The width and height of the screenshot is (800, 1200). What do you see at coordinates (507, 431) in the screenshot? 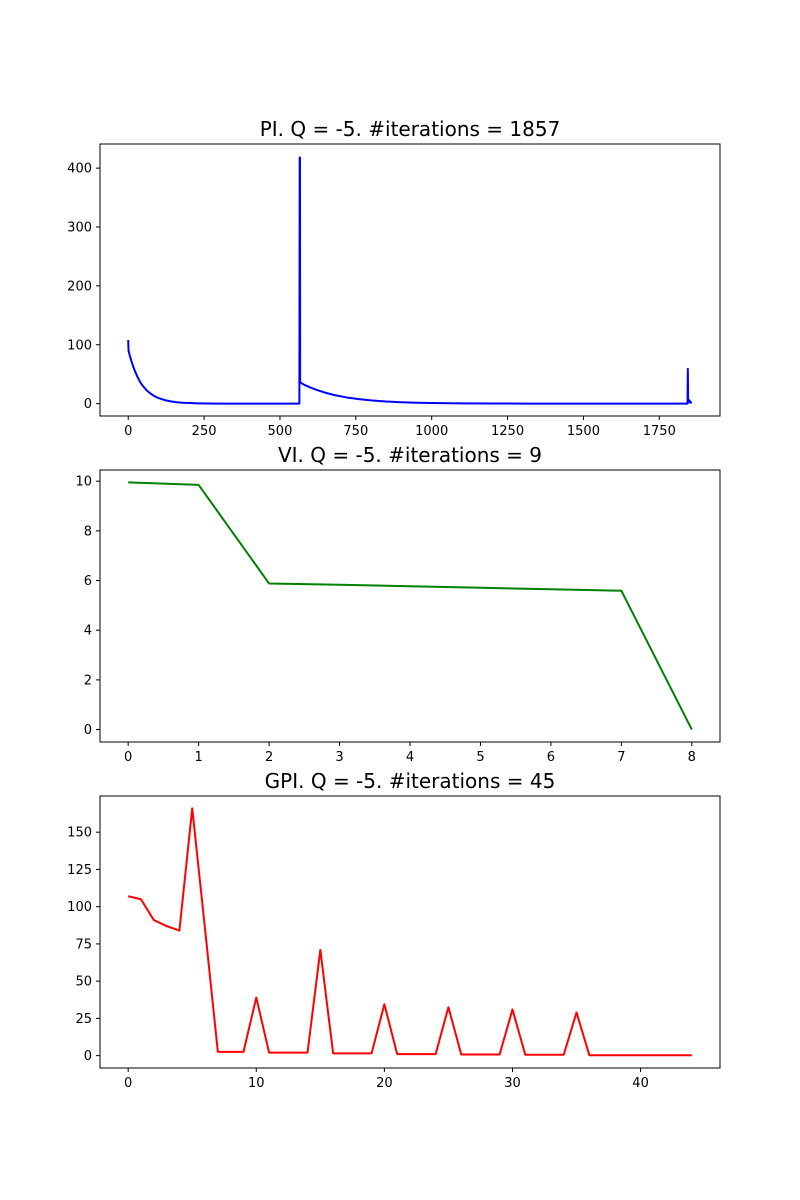
I see `x-tick-label: 1250` at bounding box center [507, 431].